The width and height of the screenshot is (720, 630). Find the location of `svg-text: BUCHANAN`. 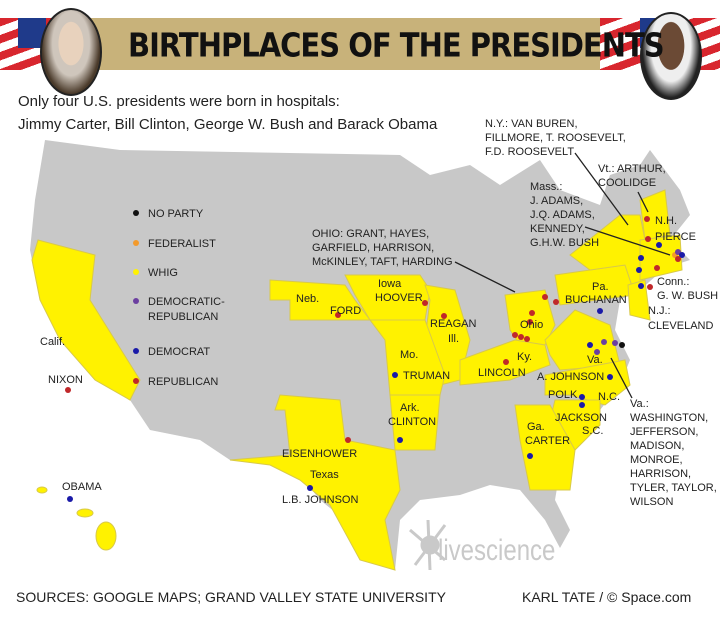

svg-text: BUCHANAN is located at coordinates (596, 300).